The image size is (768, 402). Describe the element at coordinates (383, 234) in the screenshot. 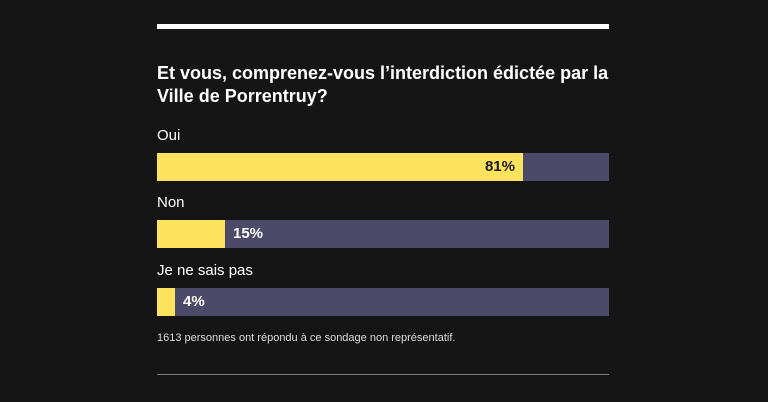

I see `option-bar-non: 15%` at that location.